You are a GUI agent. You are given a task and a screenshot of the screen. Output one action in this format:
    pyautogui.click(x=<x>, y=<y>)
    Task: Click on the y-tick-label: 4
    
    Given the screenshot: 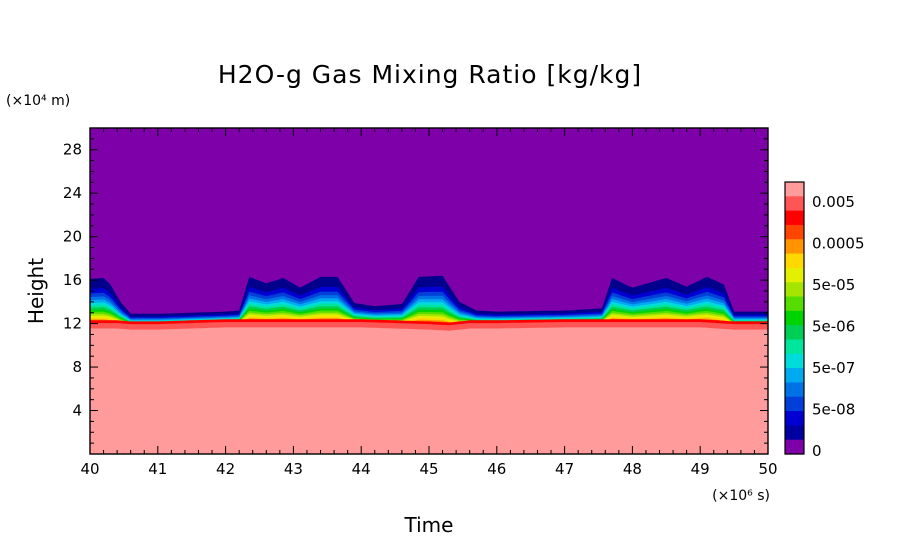 What is the action you would take?
    pyautogui.click(x=77, y=411)
    